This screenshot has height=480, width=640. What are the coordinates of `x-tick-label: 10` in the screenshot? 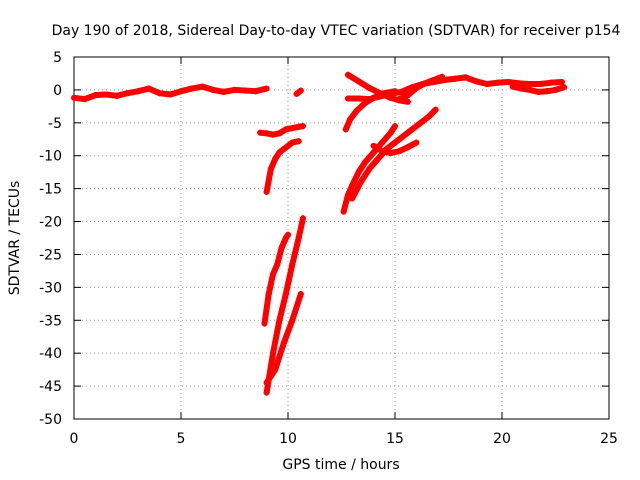 It's located at (288, 439).